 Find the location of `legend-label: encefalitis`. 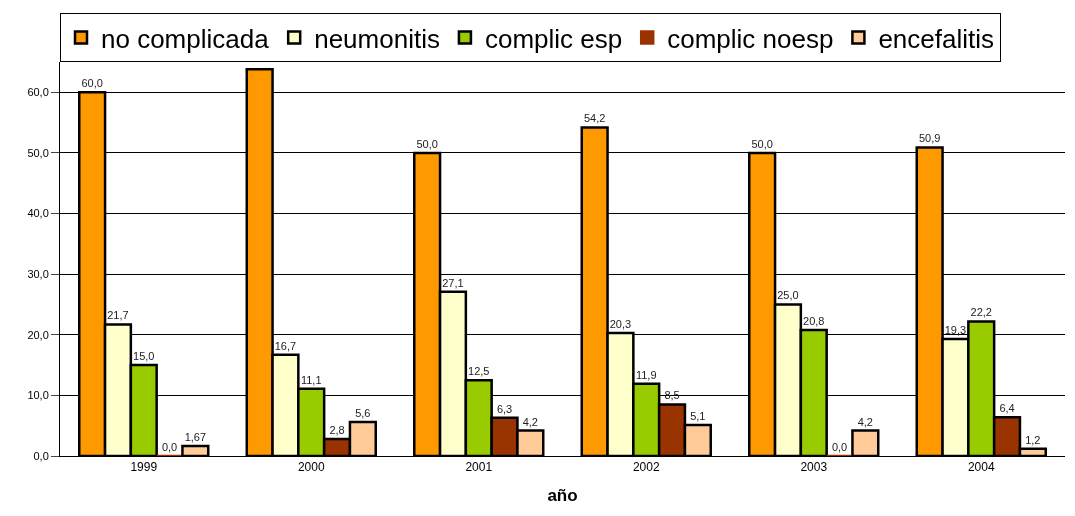

legend-label: encefalitis is located at coordinates (936, 38).